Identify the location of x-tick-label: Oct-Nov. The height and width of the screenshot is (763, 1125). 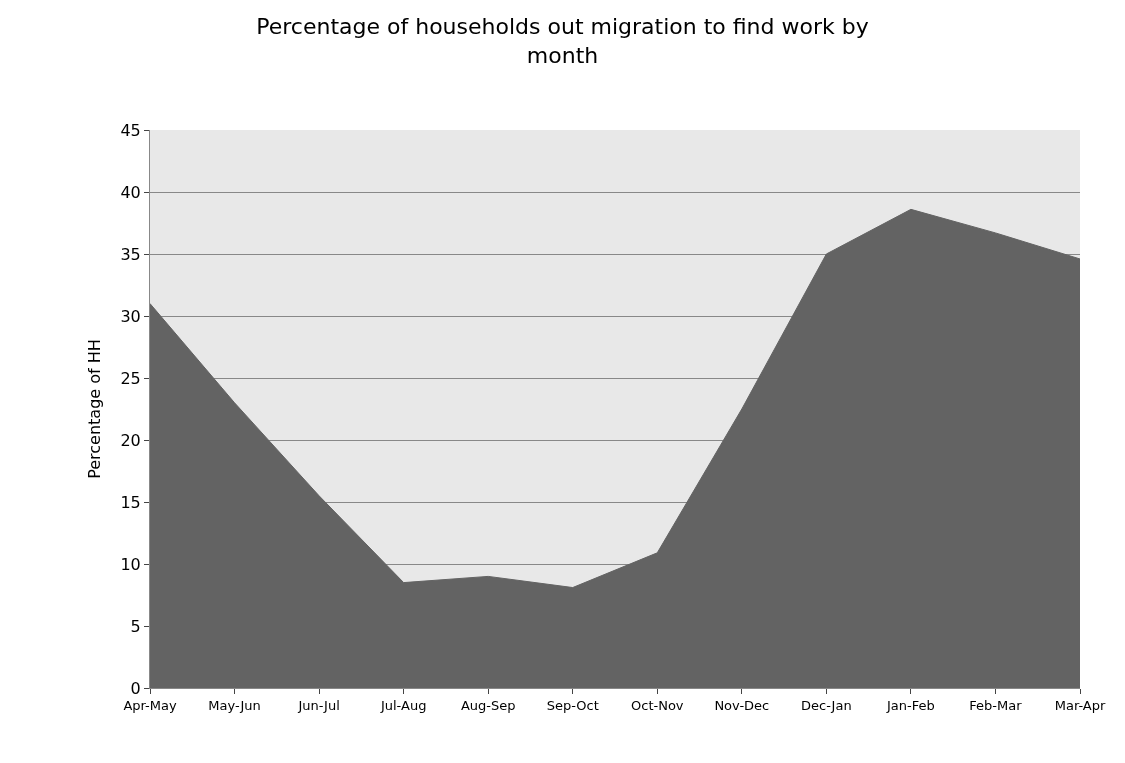
(657, 705).